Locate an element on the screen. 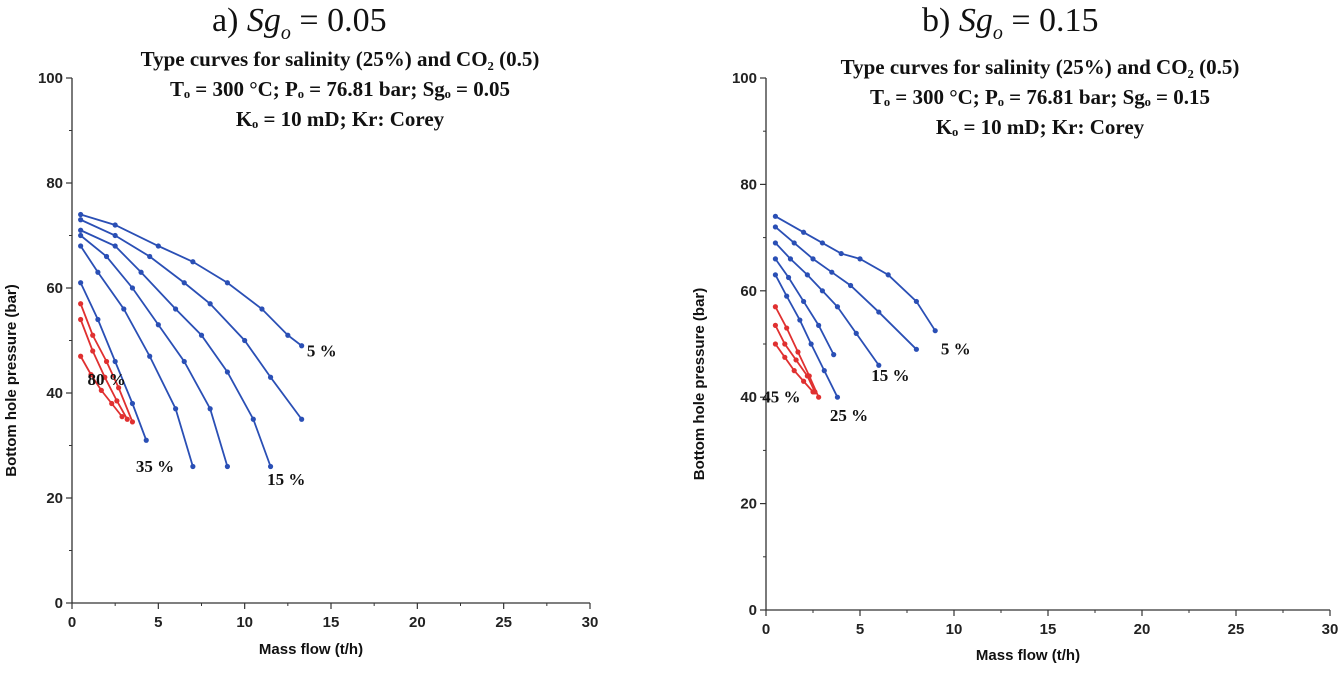  panel-a-variable: Sg is located at coordinates (263, 20).